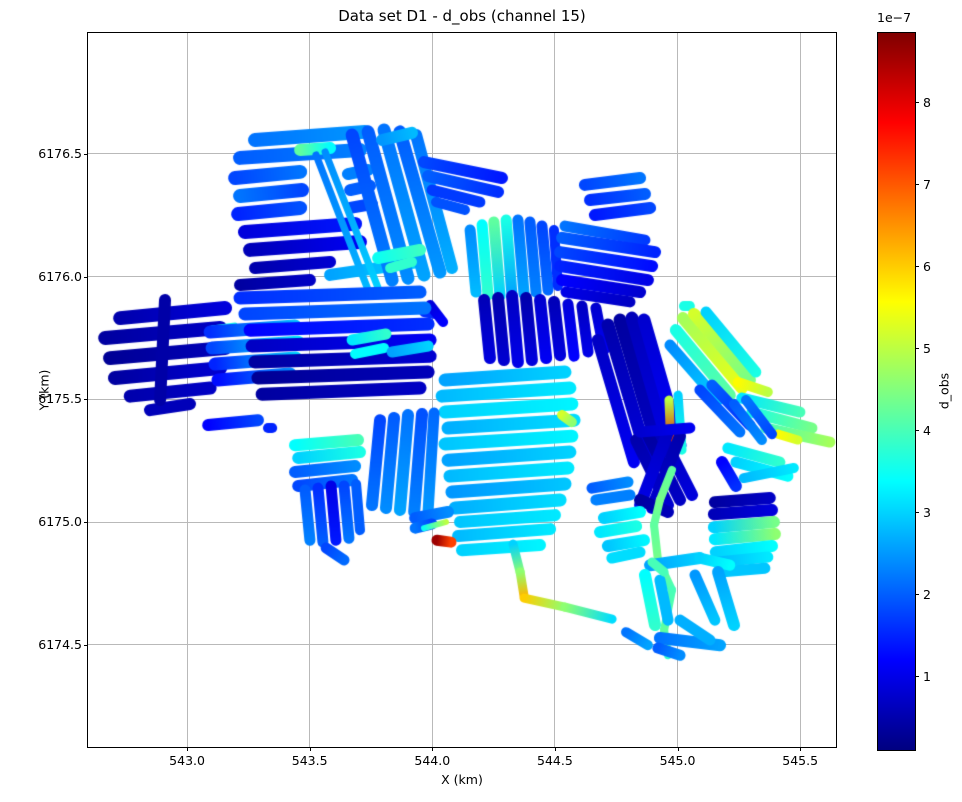  What do you see at coordinates (677, 760) in the screenshot?
I see `x-tick-label: 545.0` at bounding box center [677, 760].